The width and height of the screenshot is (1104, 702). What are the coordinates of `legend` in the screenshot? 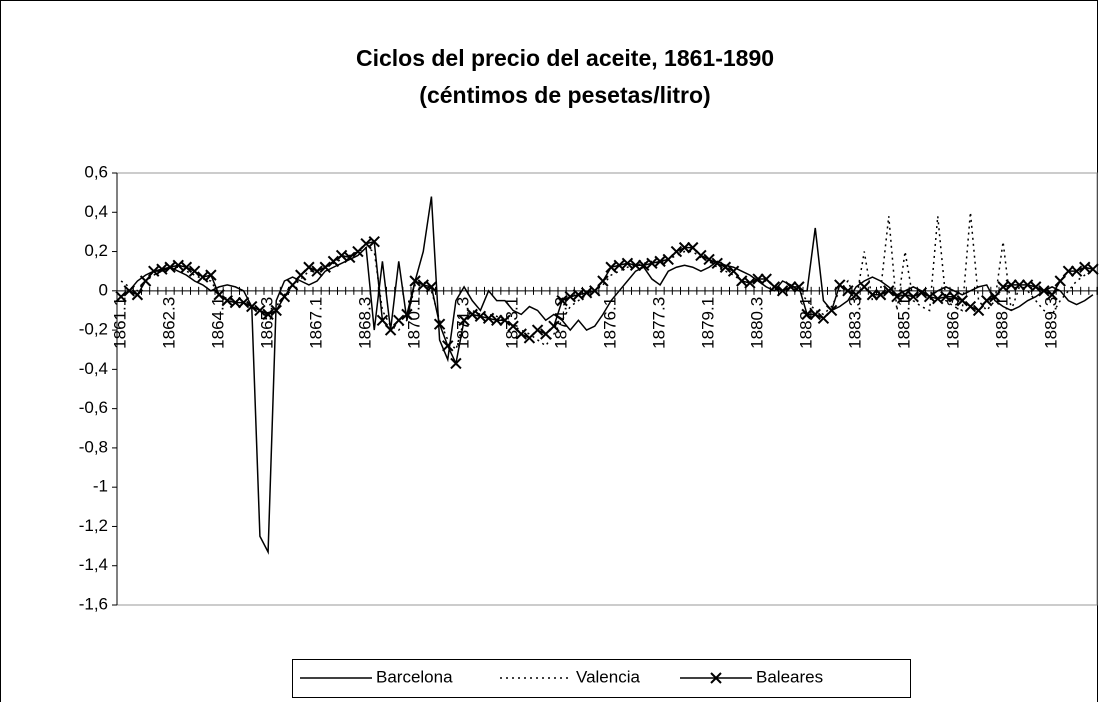 It's located at (601, 678).